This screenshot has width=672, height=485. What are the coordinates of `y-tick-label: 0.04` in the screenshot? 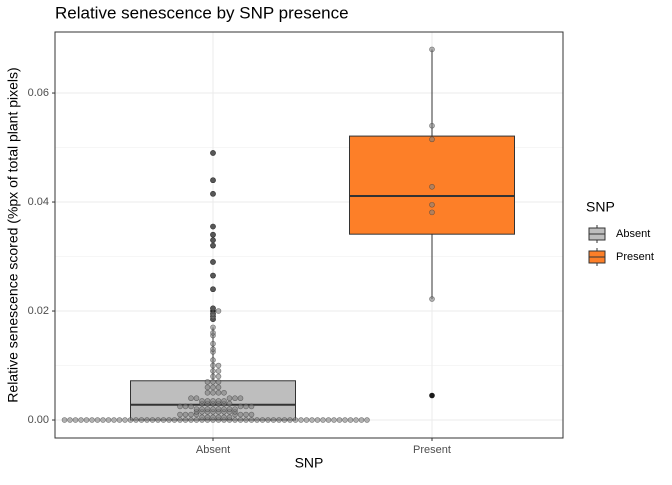 It's located at (38, 202).